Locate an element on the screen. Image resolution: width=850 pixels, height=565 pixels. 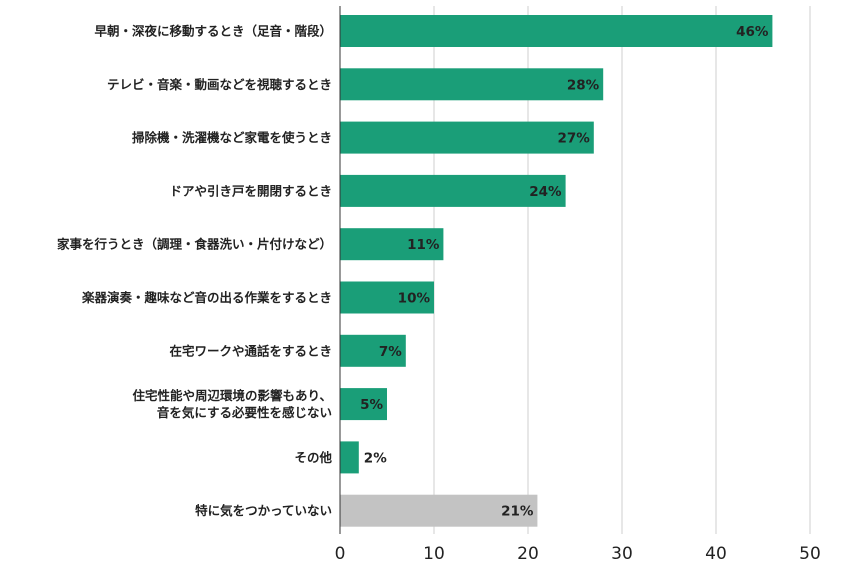
category-label: 在宅ワークや通話をするとき is located at coordinates (250, 350).